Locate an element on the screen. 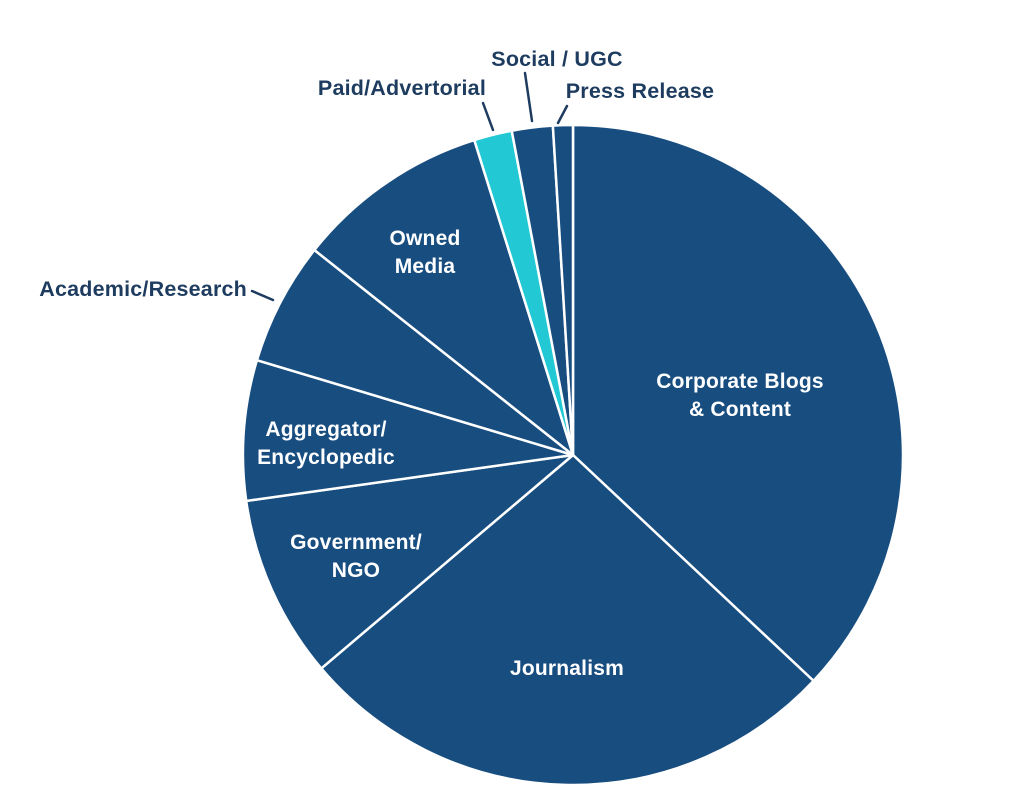 The height and width of the screenshot is (812, 1024). slice-label-line: Press Release is located at coordinates (640, 91).